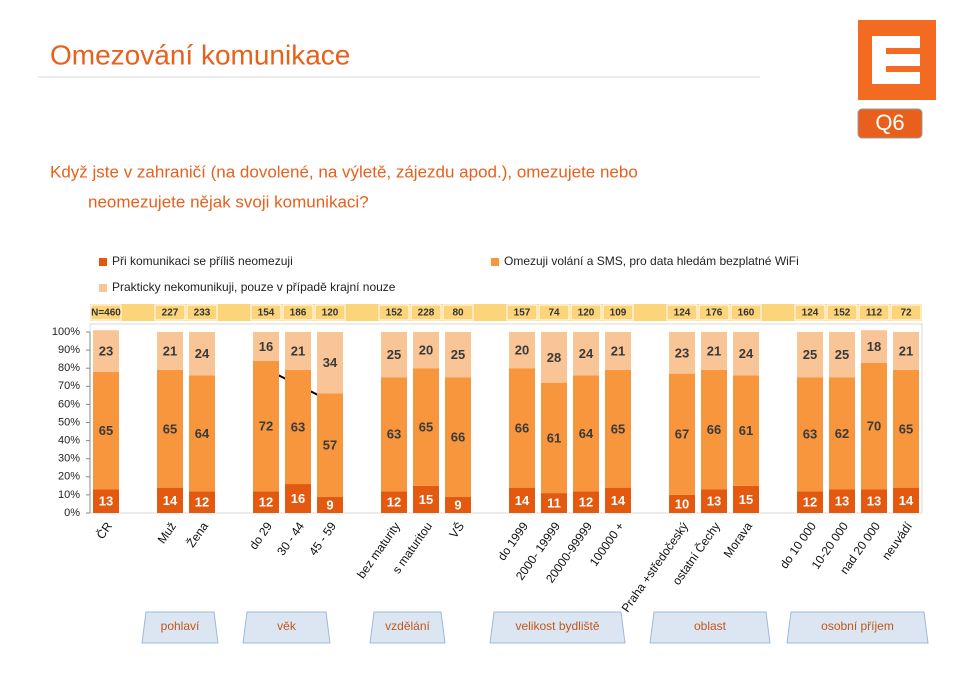 Image resolution: width=953 pixels, height=685 pixels. What do you see at coordinates (896, 60) in the screenshot?
I see `logo-mark` at bounding box center [896, 60].